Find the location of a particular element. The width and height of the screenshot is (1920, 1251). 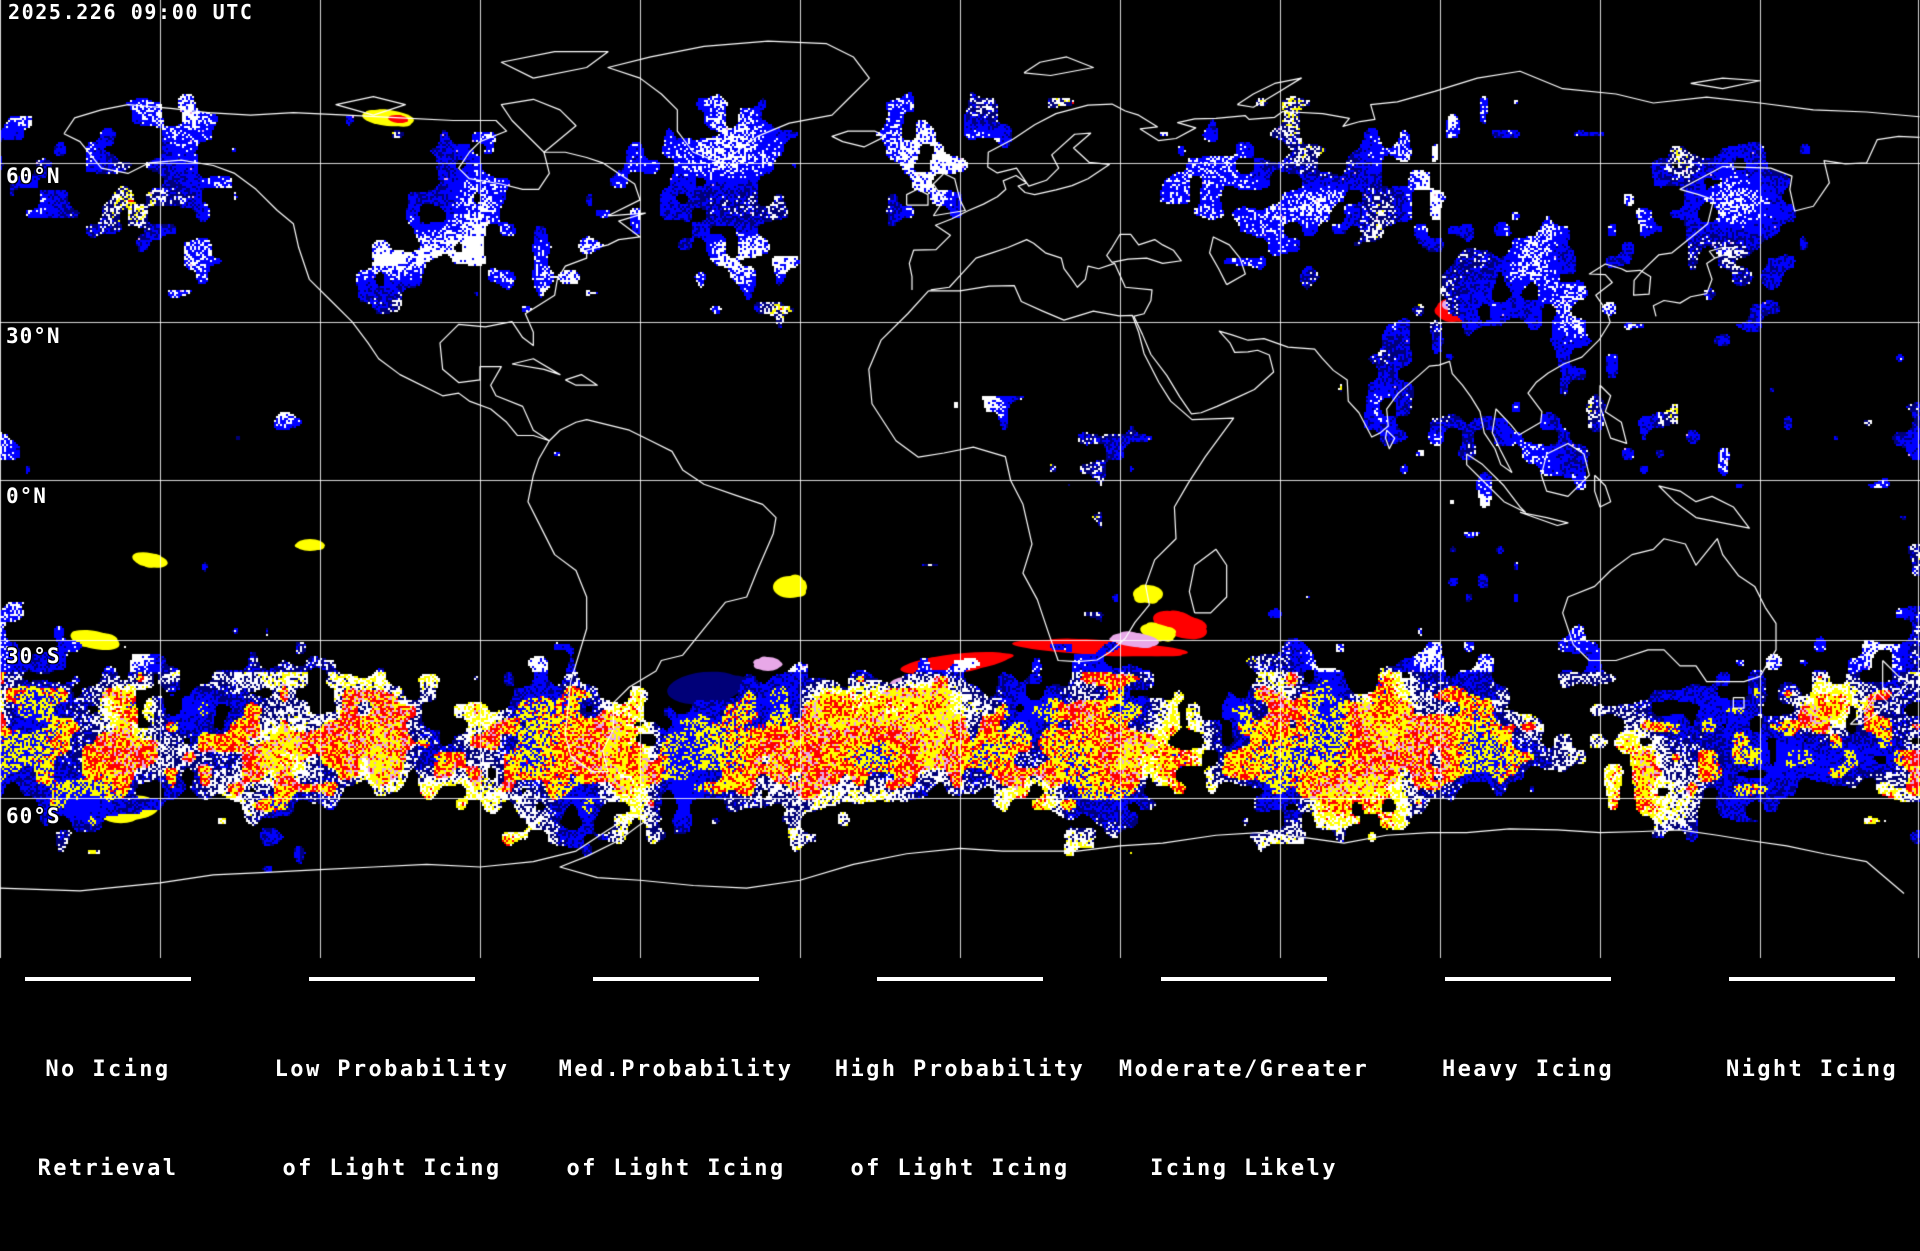

lat-label: 30°S is located at coordinates (33, 656).